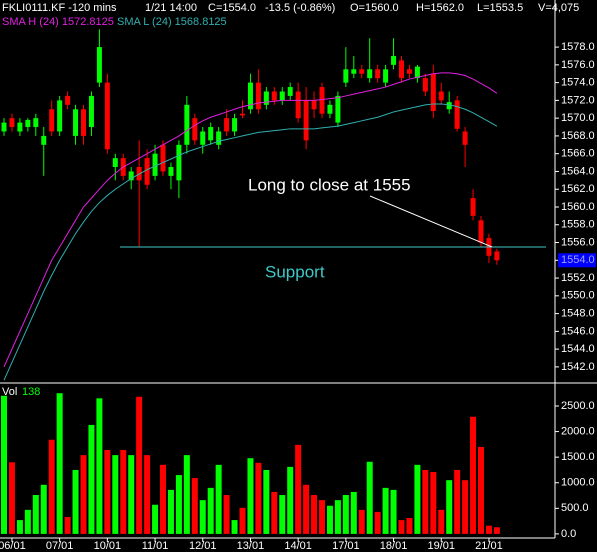 The height and width of the screenshot is (552, 597). I want to click on header-high: H=1562.0, so click(440, 8).